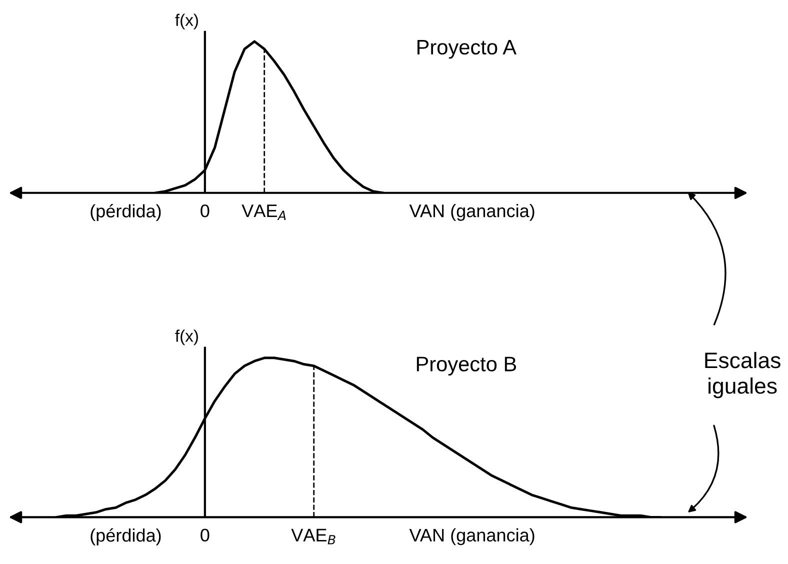 The image size is (788, 564). What do you see at coordinates (742, 375) in the screenshot?
I see `annotation: Escalas iguales` at bounding box center [742, 375].